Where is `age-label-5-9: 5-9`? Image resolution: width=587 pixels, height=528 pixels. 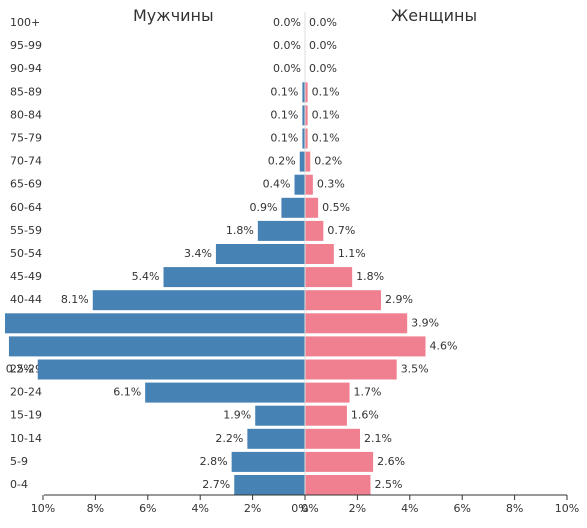
age-label-5-9: 5-9 is located at coordinates (19, 461).